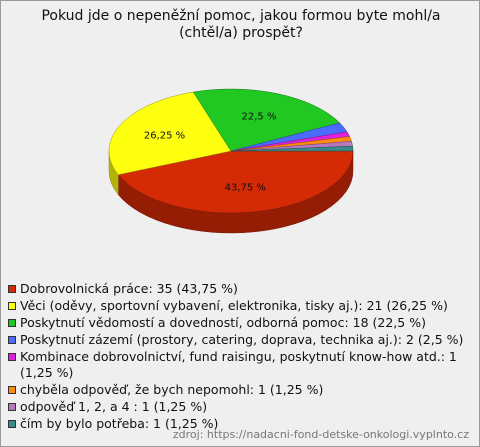  What do you see at coordinates (164, 135) in the screenshot?
I see `slice-label: 26,25 %` at bounding box center [164, 135].